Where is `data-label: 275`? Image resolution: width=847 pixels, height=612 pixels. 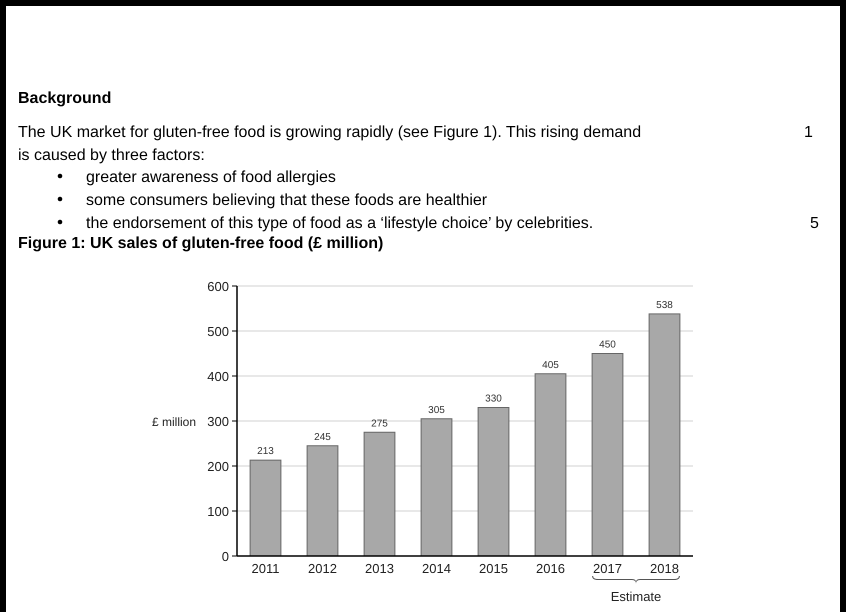
data-label: 275 is located at coordinates (379, 424).